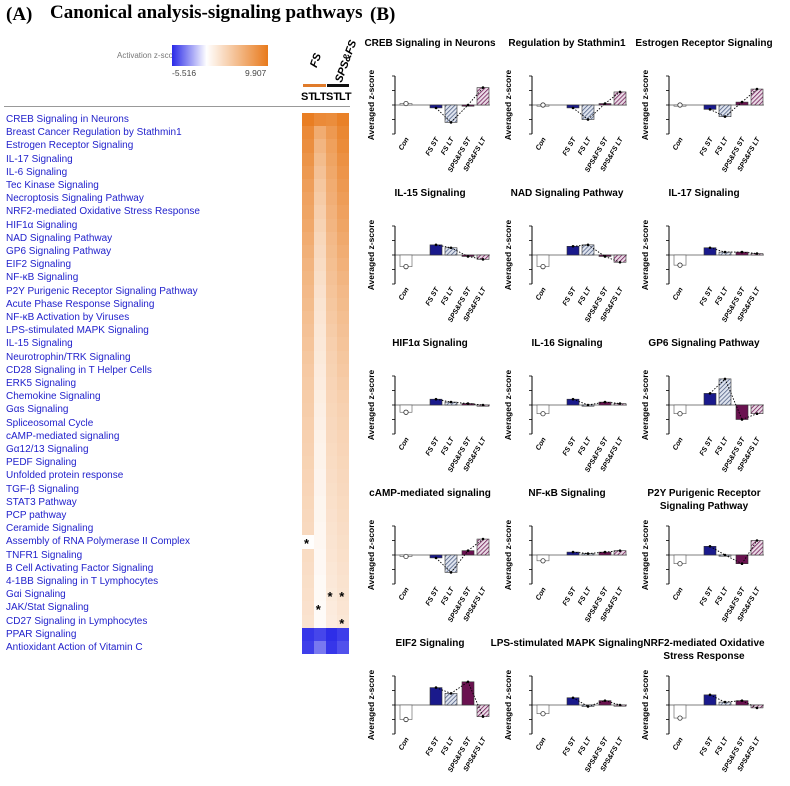 The width and height of the screenshot is (790, 786). Describe the element at coordinates (704, 643) in the screenshot. I see `chart-title: NRF2-mediated Oxidative` at that location.